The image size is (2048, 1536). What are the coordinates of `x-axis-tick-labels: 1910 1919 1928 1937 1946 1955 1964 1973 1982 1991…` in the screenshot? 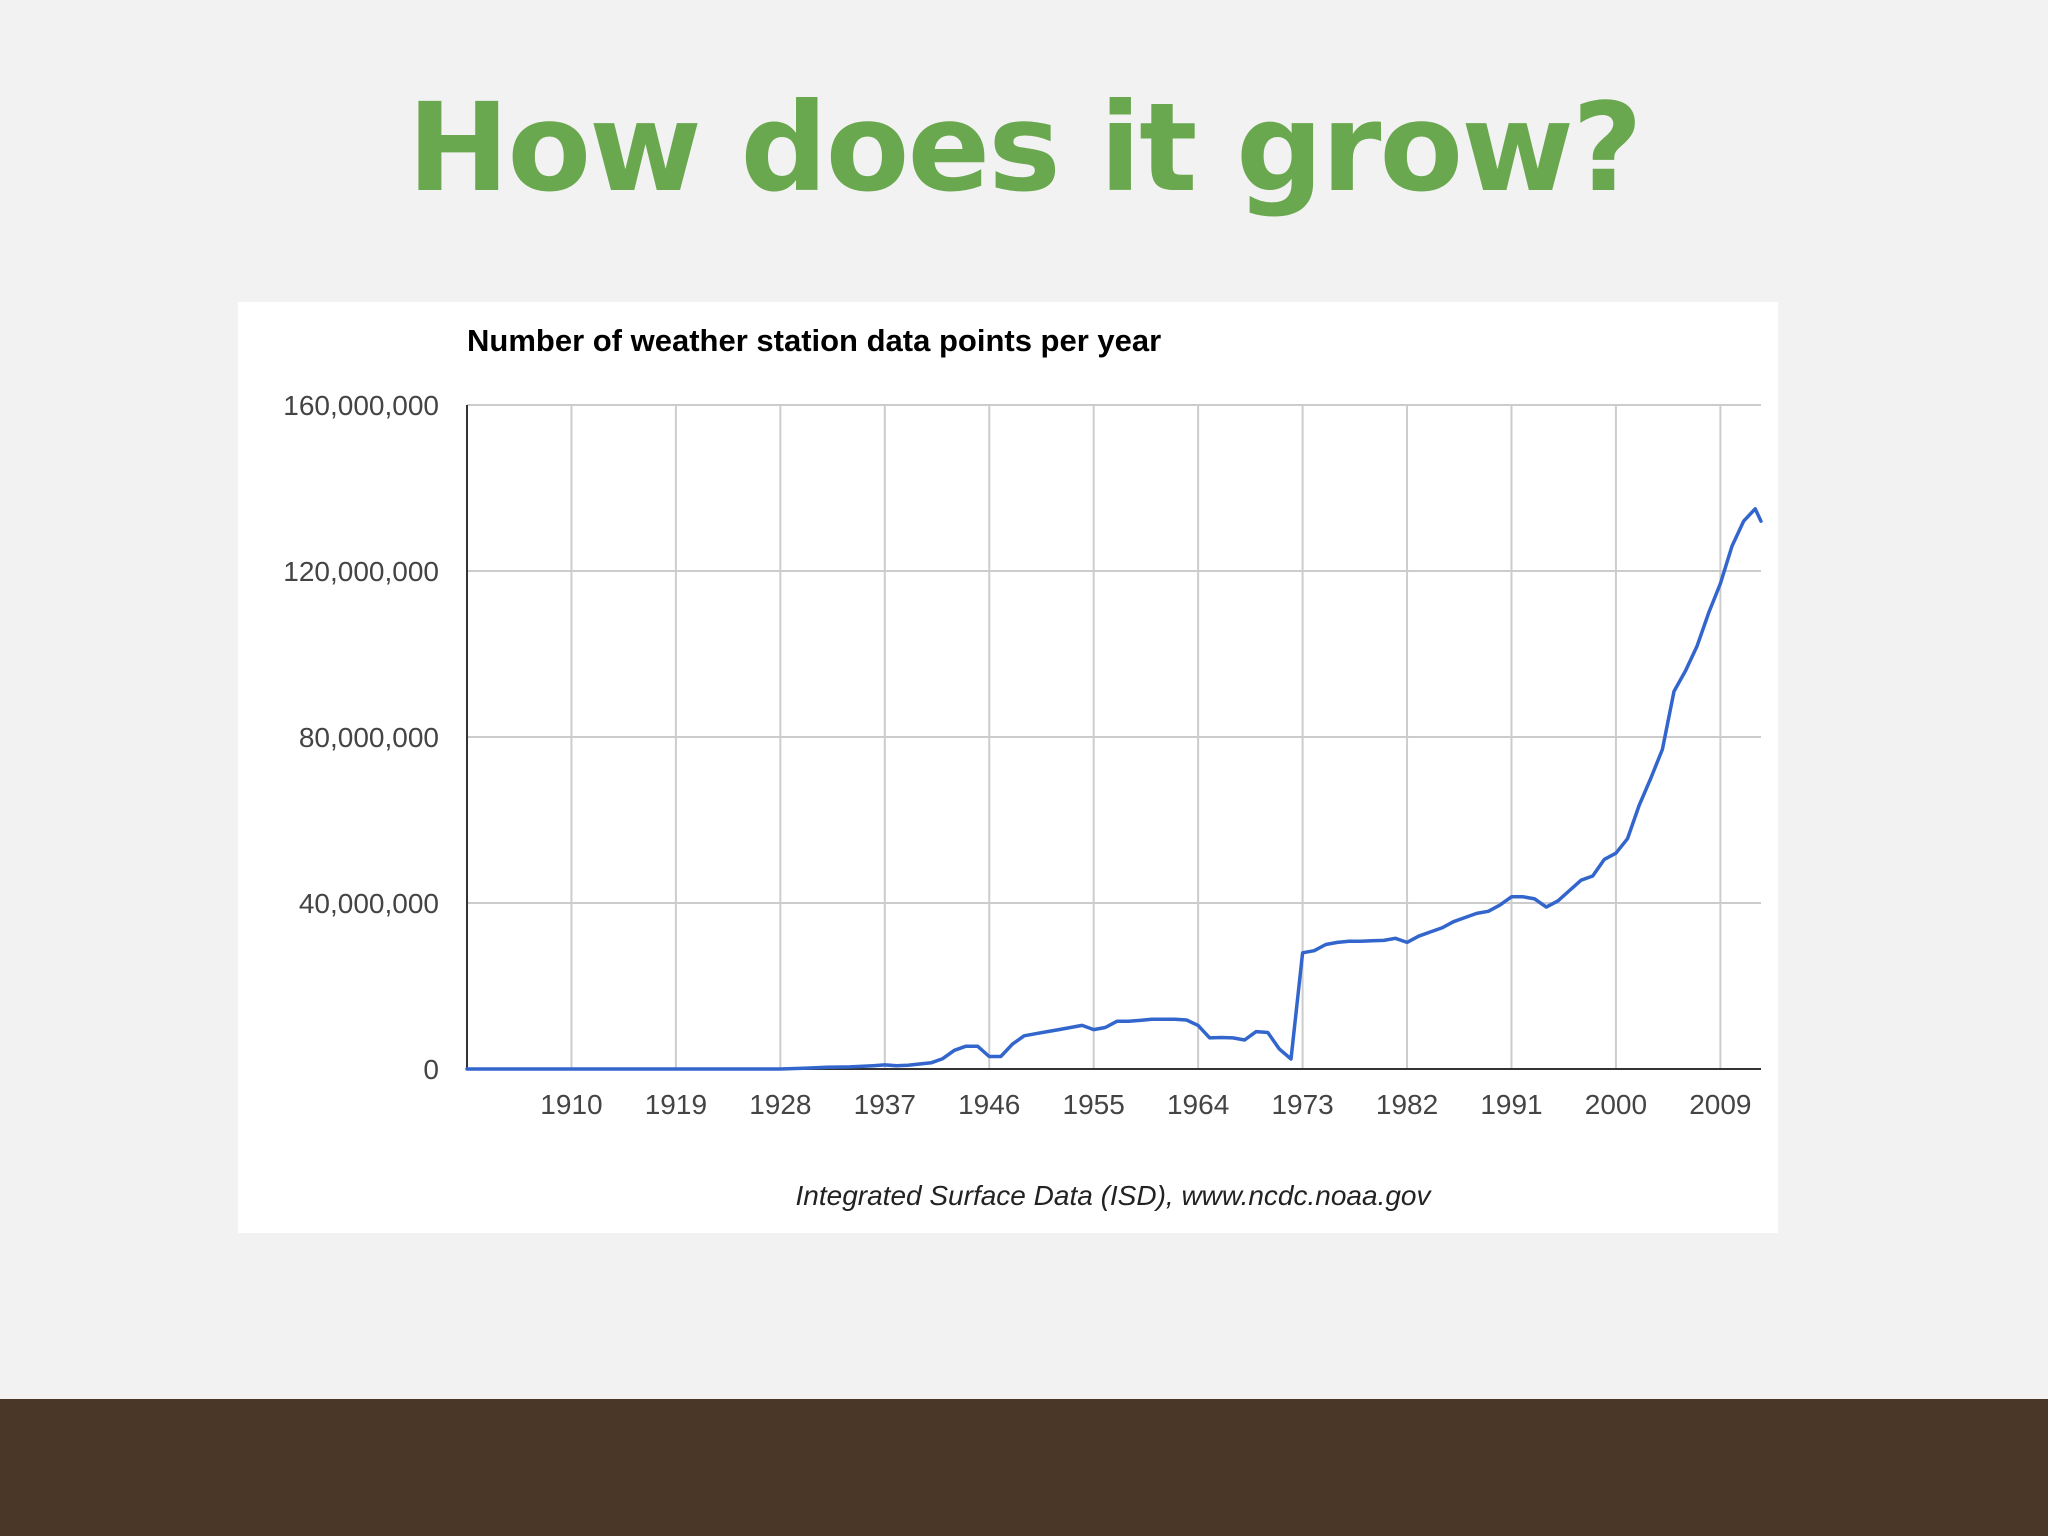 It's located at (1145, 1104).